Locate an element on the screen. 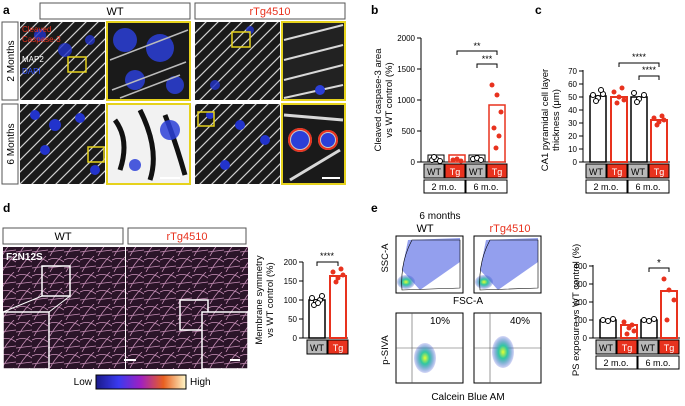  b-sig-bracket-inner is located at coordinates (487, 65).